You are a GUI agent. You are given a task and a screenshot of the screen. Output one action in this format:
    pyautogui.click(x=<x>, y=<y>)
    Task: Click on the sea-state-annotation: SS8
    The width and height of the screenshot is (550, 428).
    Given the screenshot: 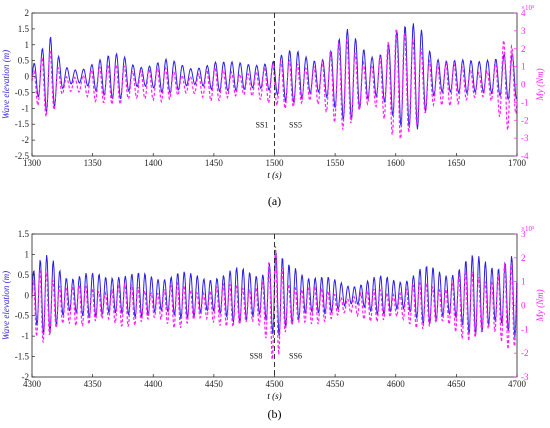 What is the action you would take?
    pyautogui.click(x=255, y=356)
    